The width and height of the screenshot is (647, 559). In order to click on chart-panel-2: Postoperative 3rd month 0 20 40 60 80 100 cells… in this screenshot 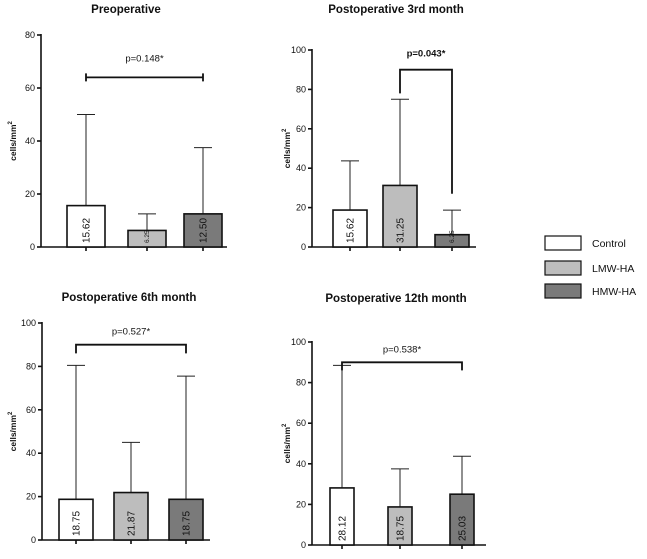, I will do `click(379, 128)`.